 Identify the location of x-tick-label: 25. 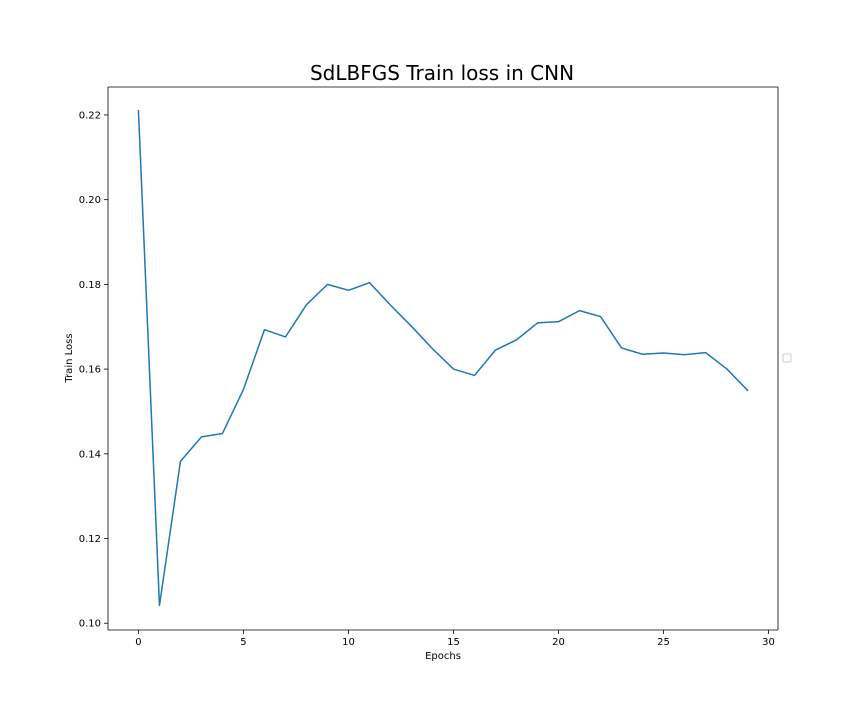
(663, 642).